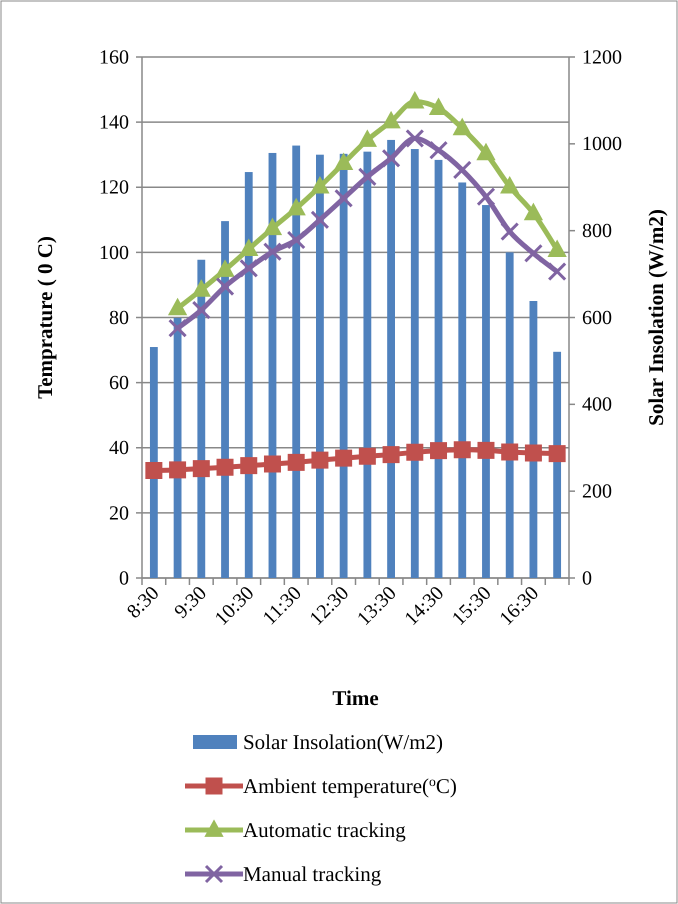  I want to click on y-tick-label: 20, so click(119, 513).